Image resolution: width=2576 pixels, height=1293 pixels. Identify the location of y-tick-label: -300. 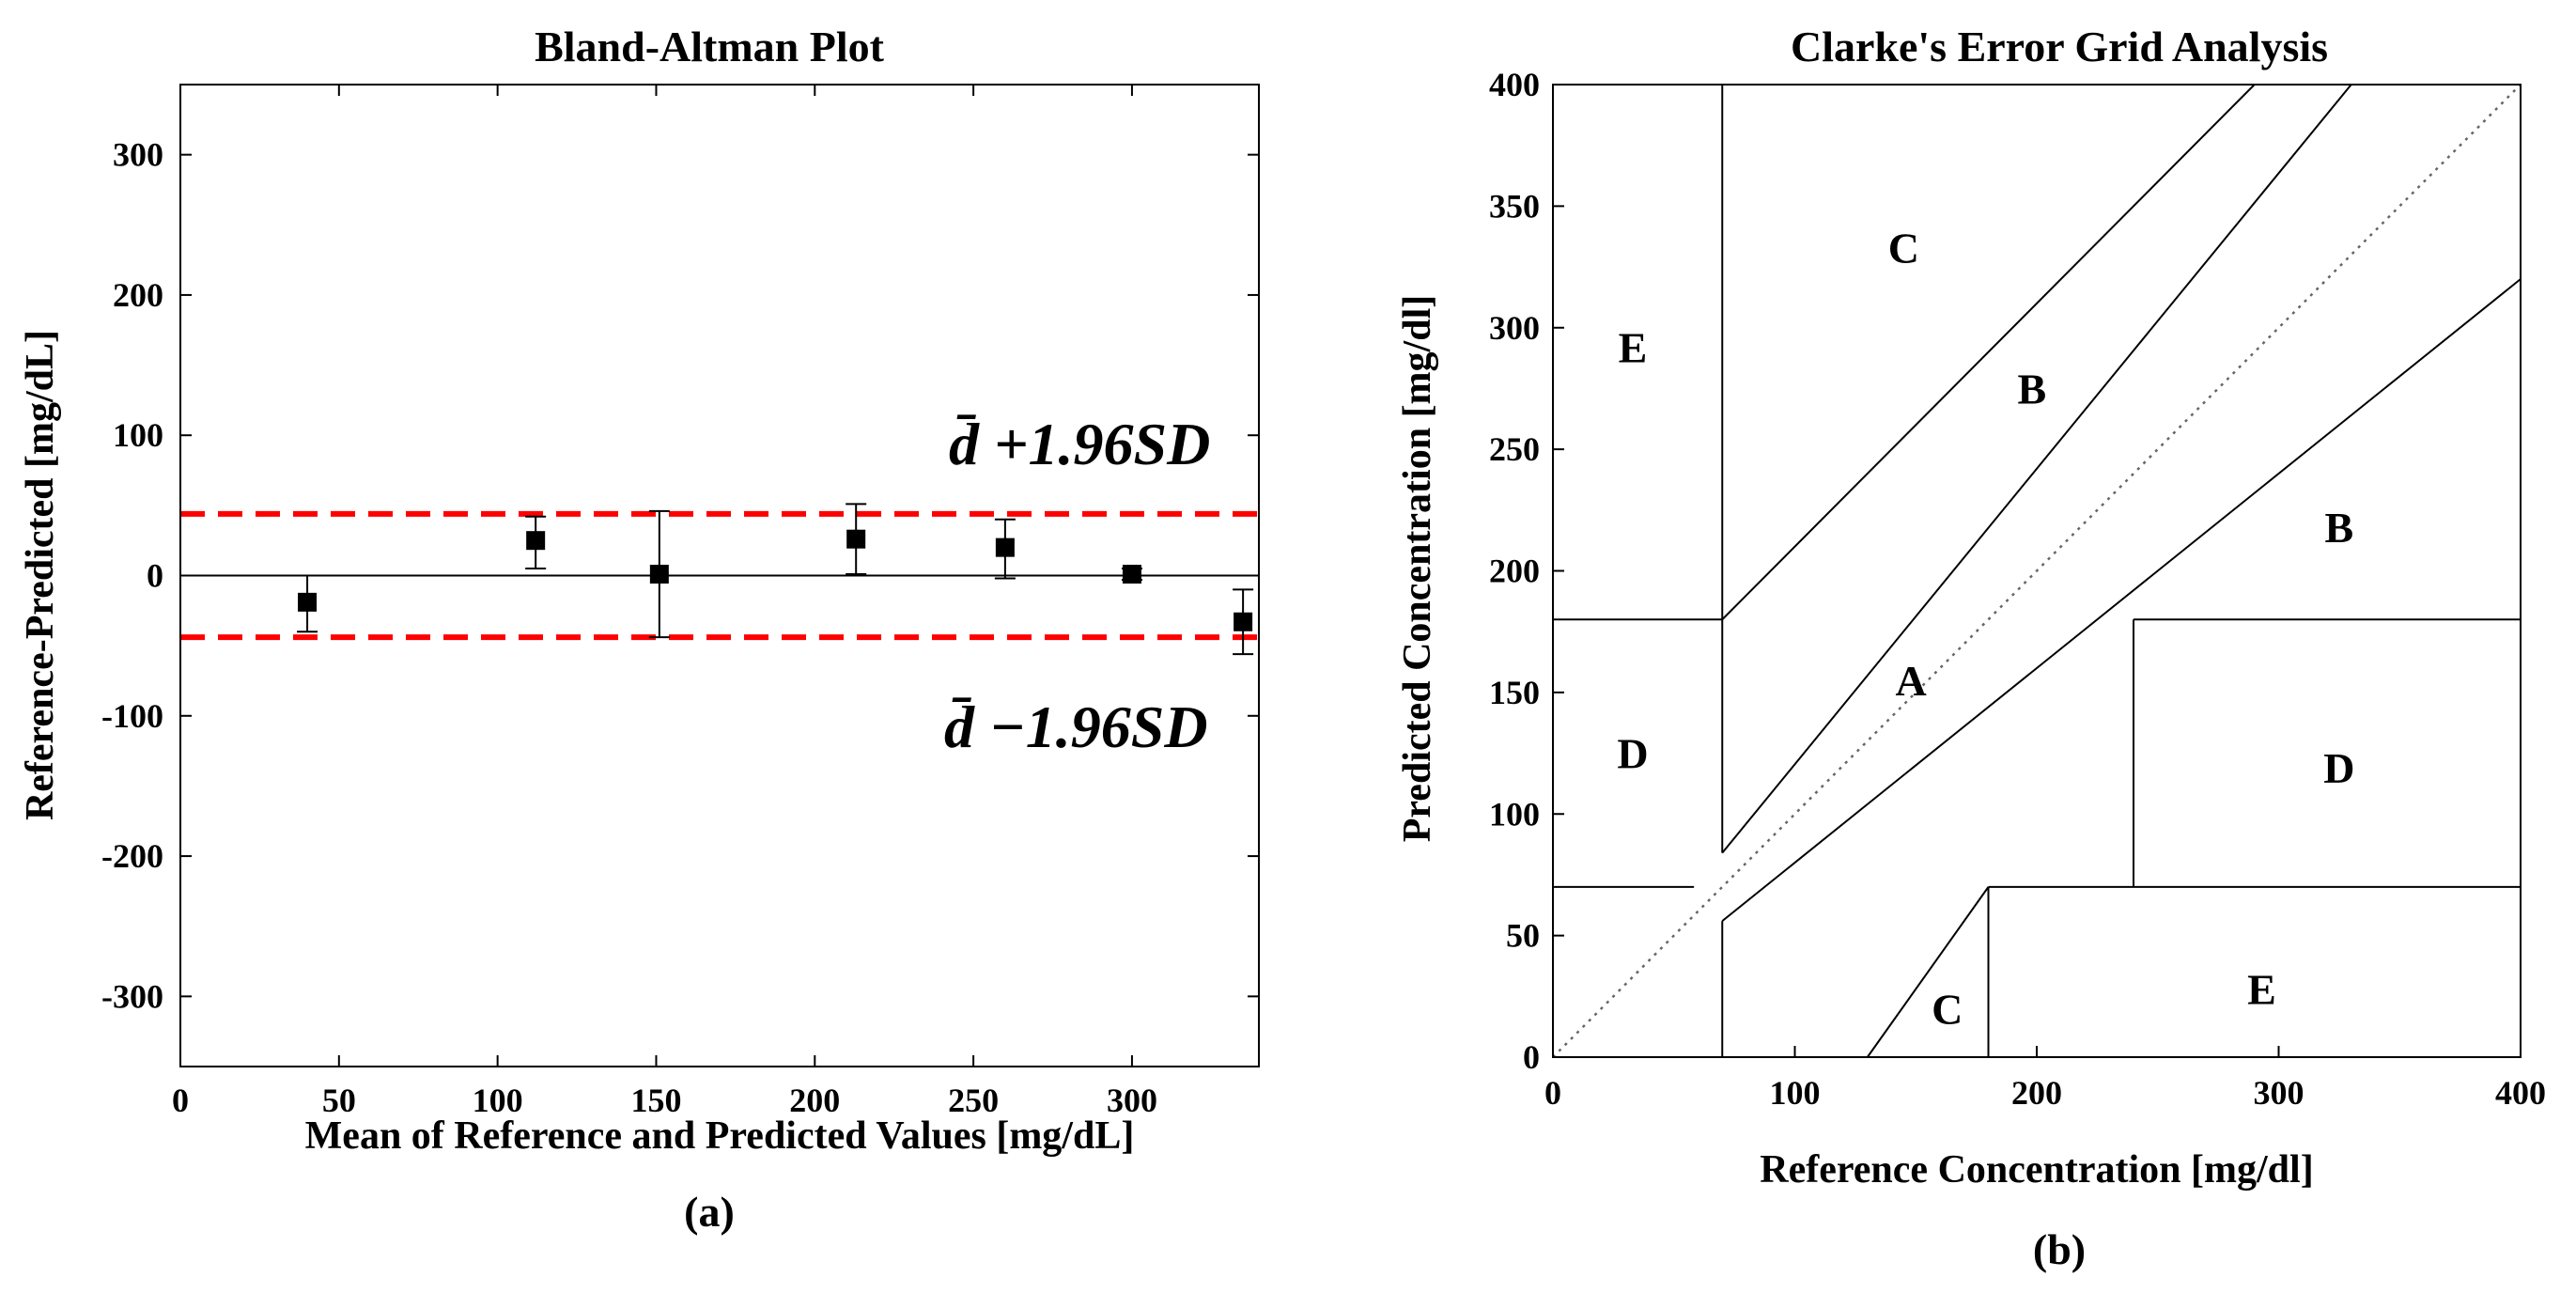
(132, 996).